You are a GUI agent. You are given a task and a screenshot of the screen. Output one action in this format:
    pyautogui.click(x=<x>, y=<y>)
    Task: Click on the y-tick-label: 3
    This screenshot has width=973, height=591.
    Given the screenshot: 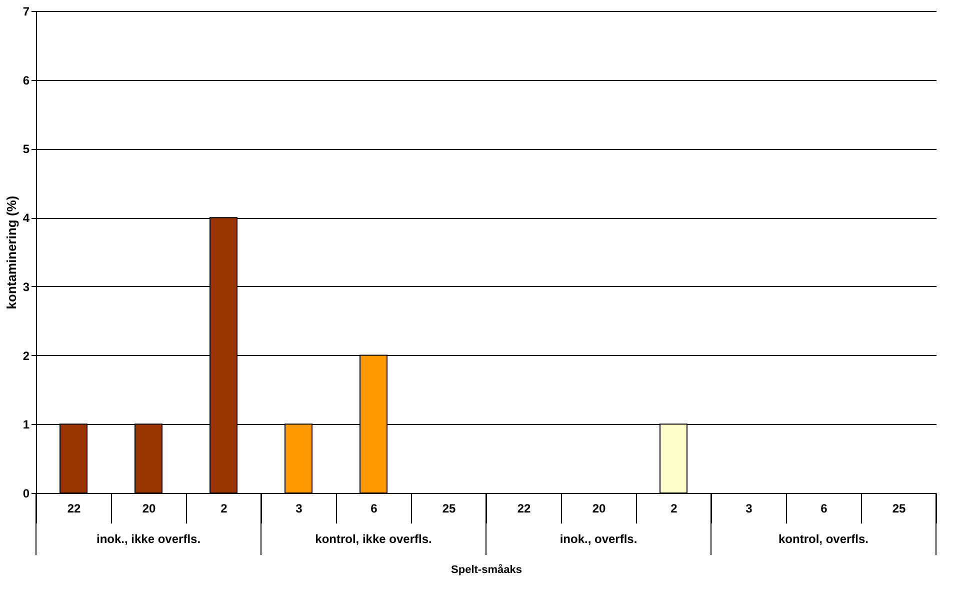 What is the action you would take?
    pyautogui.click(x=26, y=287)
    